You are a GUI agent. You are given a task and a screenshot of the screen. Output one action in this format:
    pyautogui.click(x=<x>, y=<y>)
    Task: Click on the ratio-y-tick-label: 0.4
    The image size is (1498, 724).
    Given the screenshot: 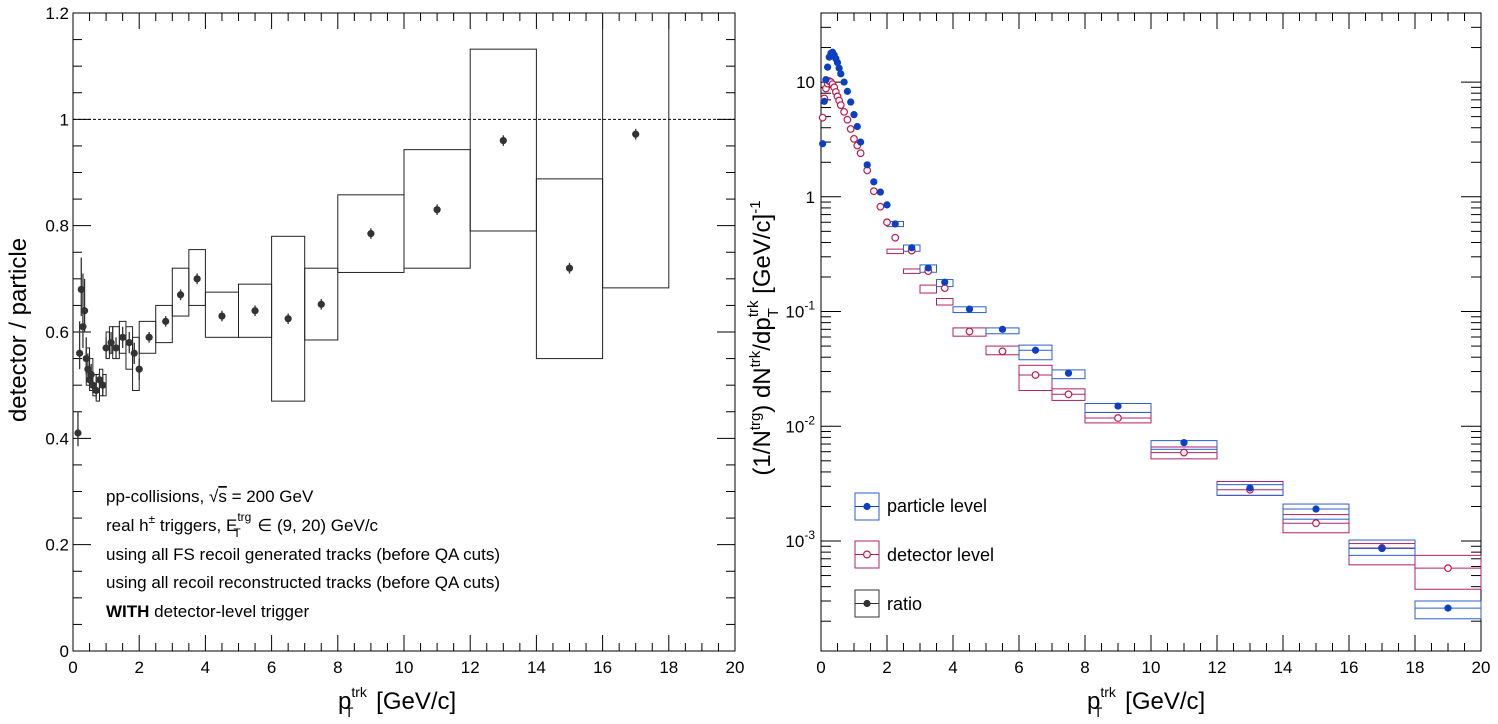 What is the action you would take?
    pyautogui.click(x=57, y=438)
    